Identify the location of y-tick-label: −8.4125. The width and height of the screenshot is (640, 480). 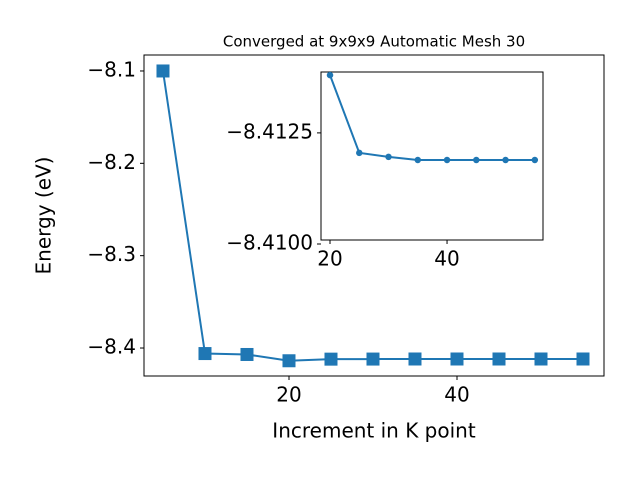
(269, 131).